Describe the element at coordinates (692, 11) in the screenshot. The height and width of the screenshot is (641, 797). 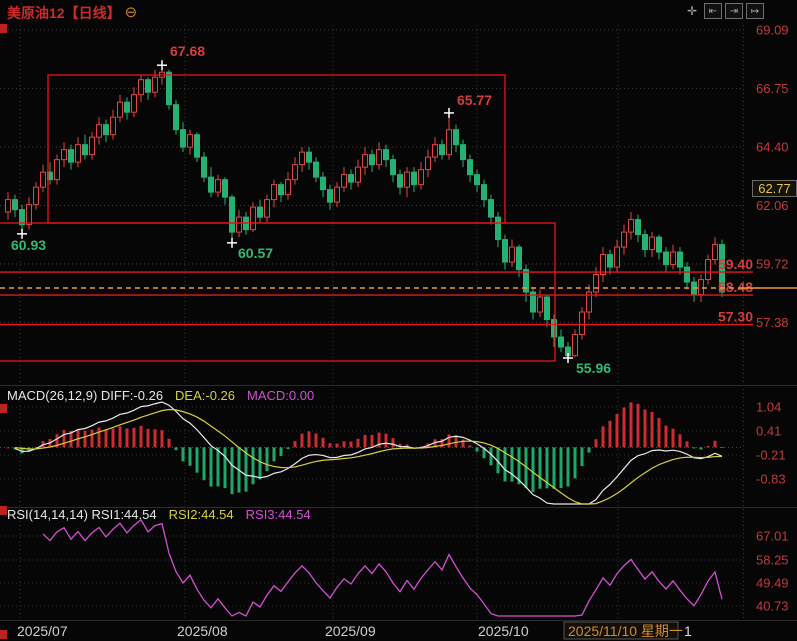
I see `pan-icon: ✛` at that location.